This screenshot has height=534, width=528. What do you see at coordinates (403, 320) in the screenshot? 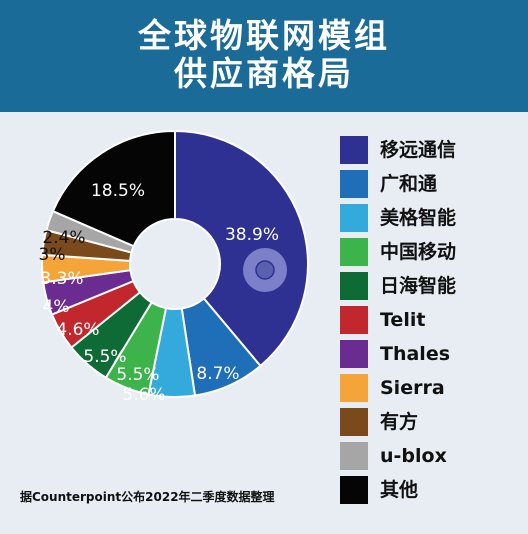
I see `legend-label: Telit` at bounding box center [403, 320].